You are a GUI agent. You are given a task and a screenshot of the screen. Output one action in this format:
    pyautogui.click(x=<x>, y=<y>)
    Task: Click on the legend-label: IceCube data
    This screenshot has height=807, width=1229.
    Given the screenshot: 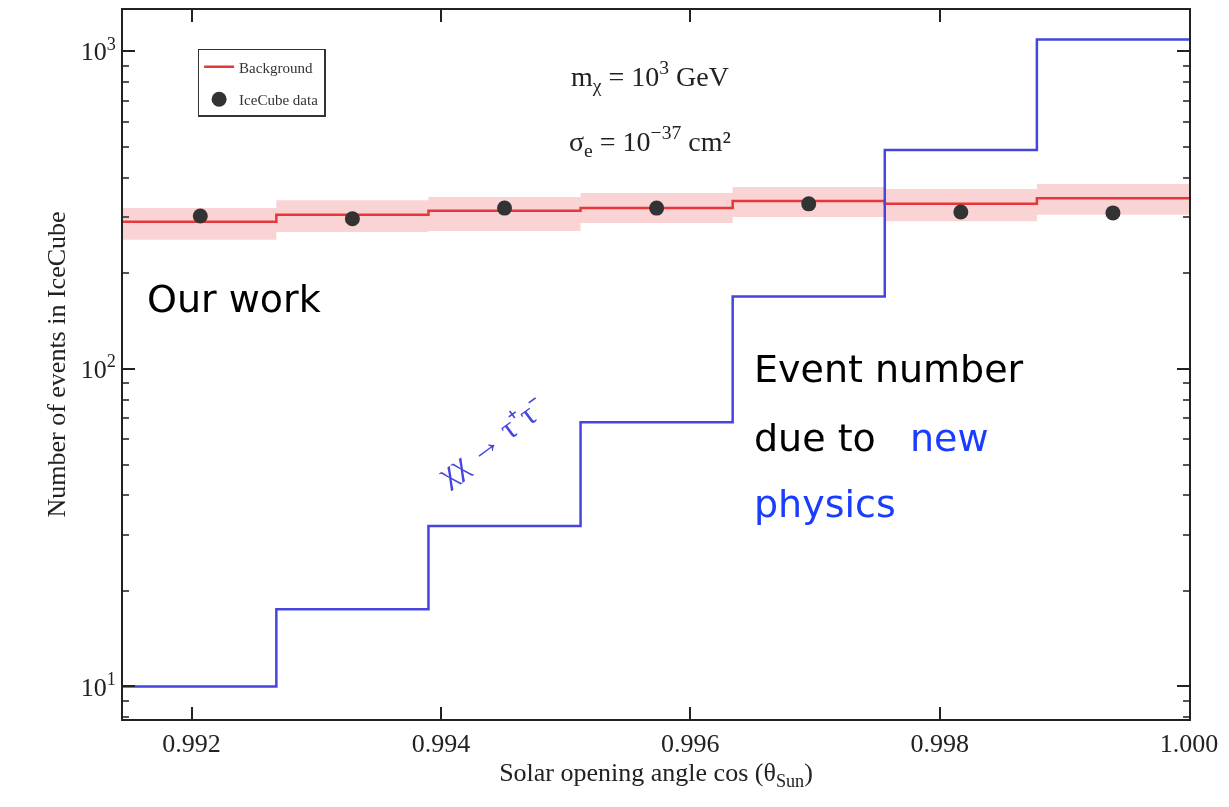 What is the action you would take?
    pyautogui.click(x=279, y=100)
    